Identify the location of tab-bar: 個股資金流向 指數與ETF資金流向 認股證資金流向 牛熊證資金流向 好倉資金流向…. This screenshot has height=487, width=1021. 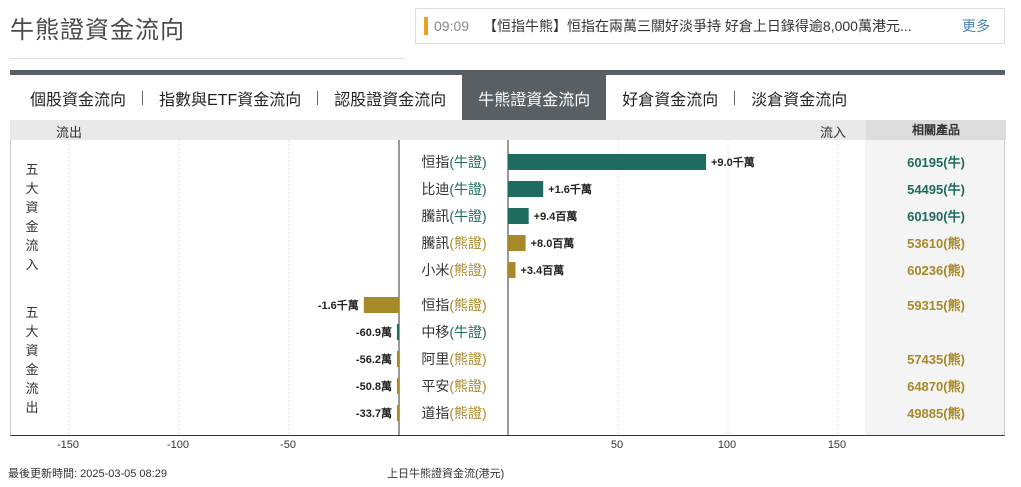
(507, 97).